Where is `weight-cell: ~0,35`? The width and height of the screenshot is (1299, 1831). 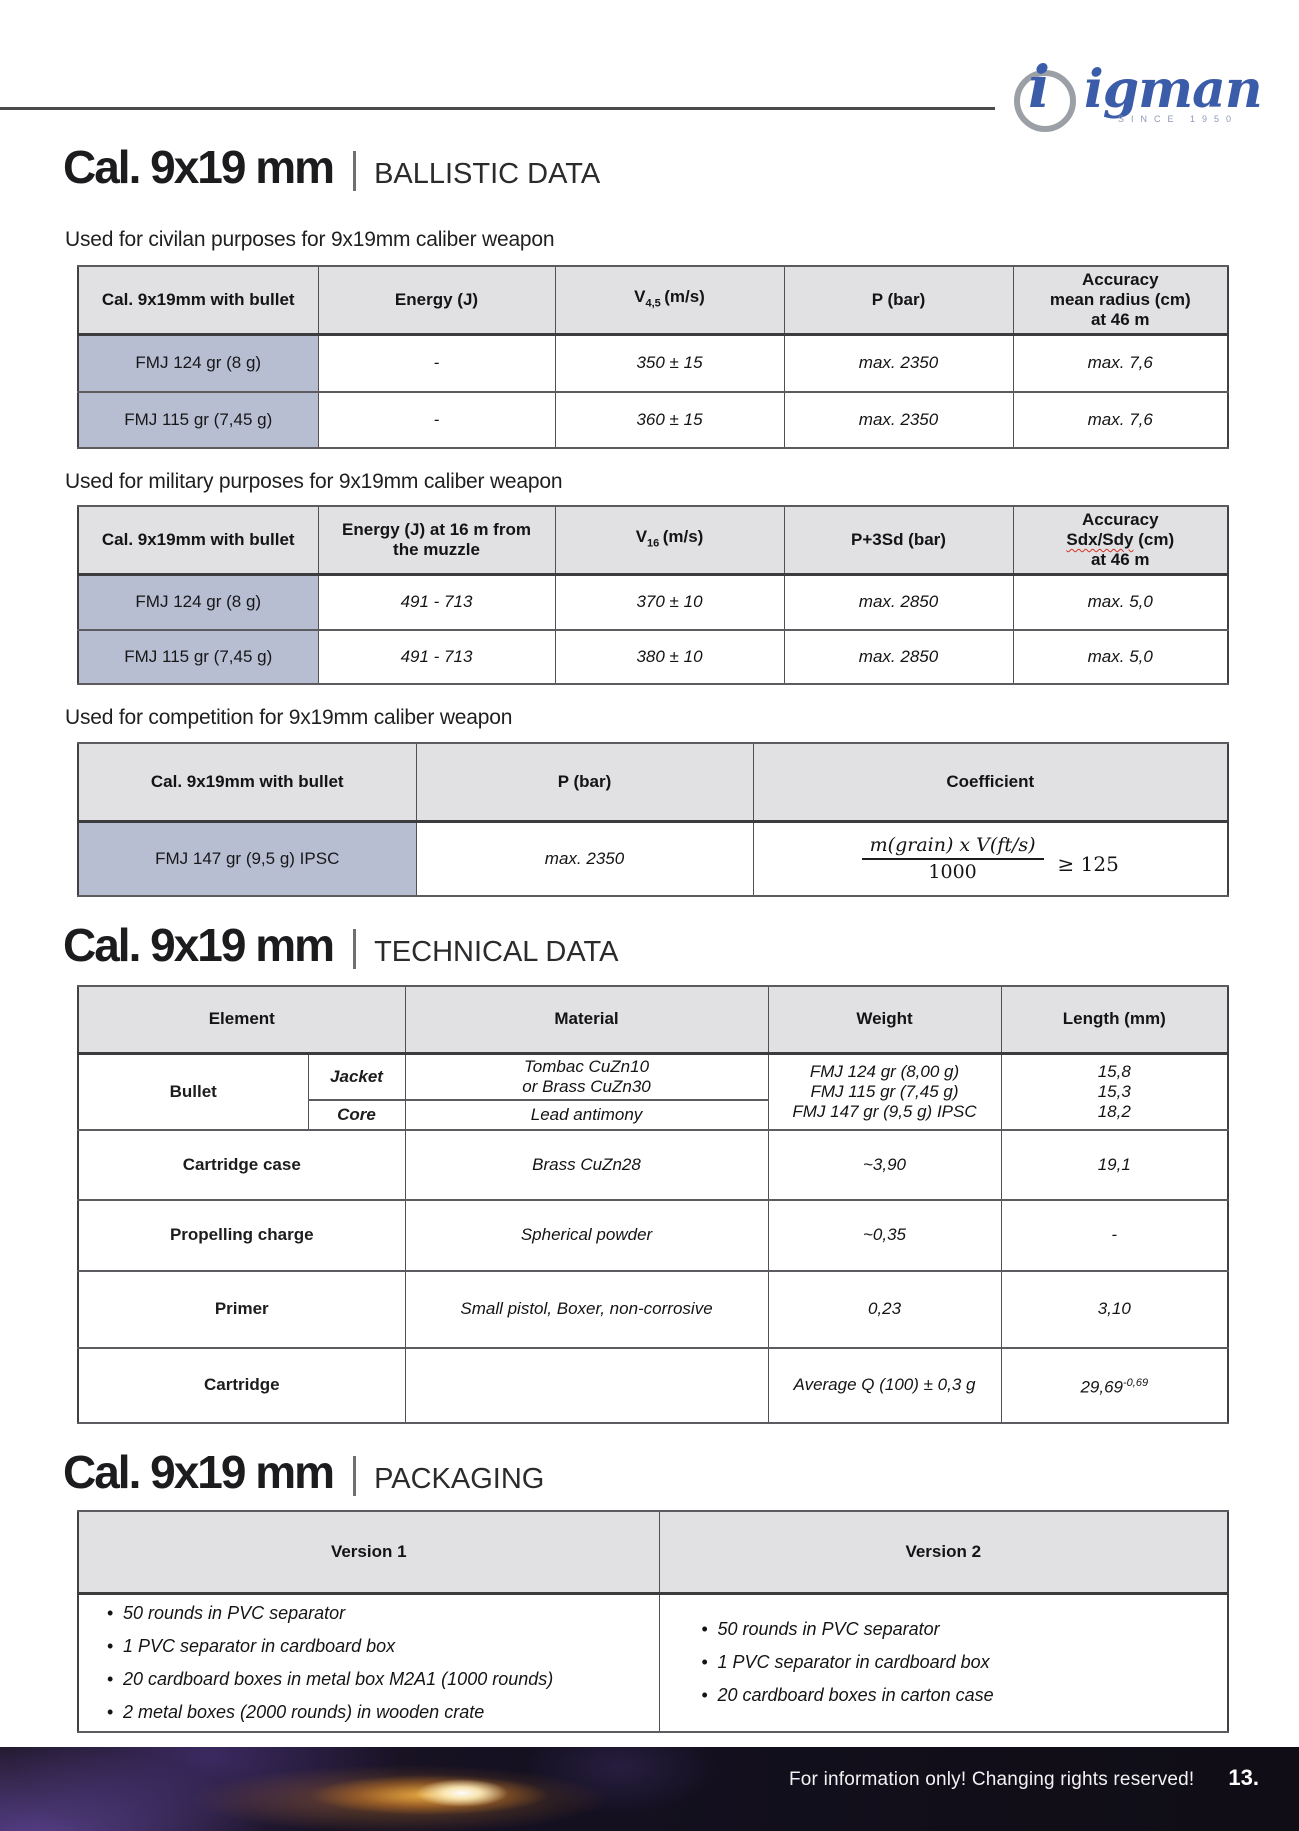 weight-cell: ~0,35 is located at coordinates (884, 1235).